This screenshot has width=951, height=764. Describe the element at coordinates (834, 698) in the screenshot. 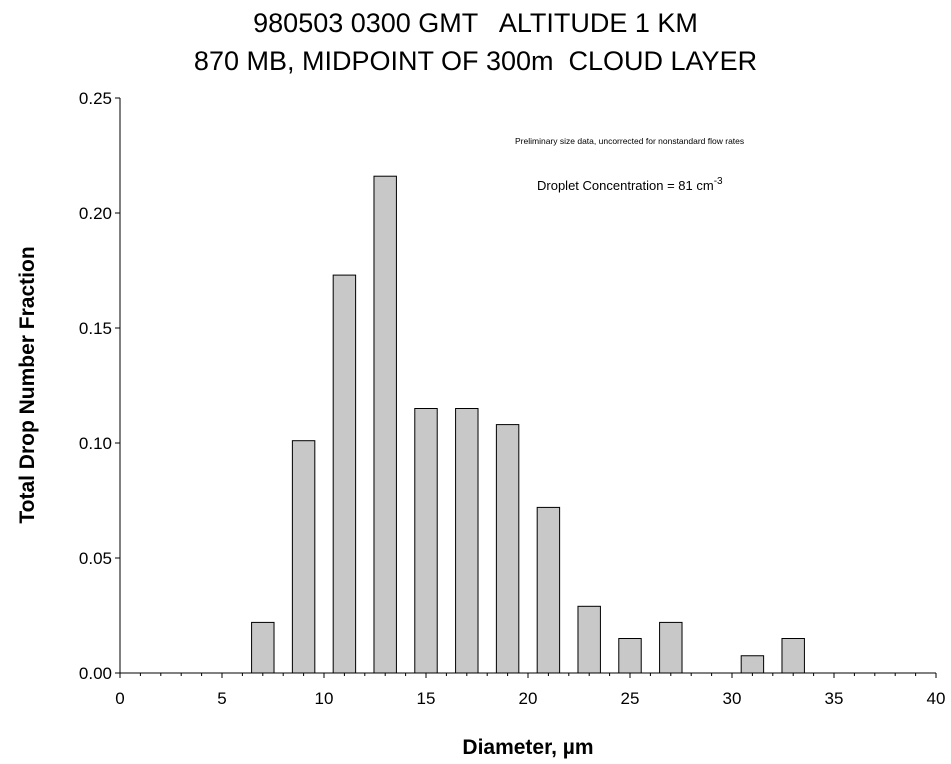

I see `x-tick-label: 35` at that location.